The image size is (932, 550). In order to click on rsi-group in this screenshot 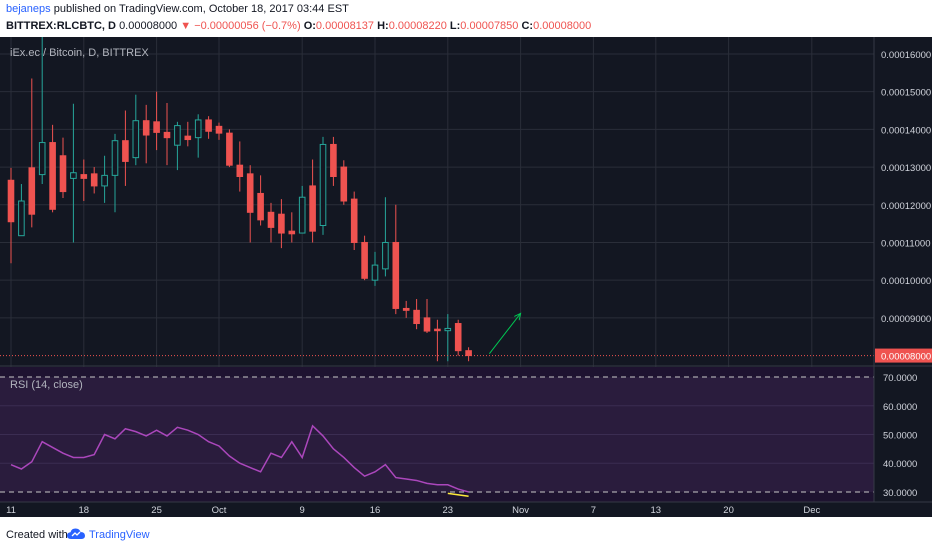, I will do `click(239, 460)`.